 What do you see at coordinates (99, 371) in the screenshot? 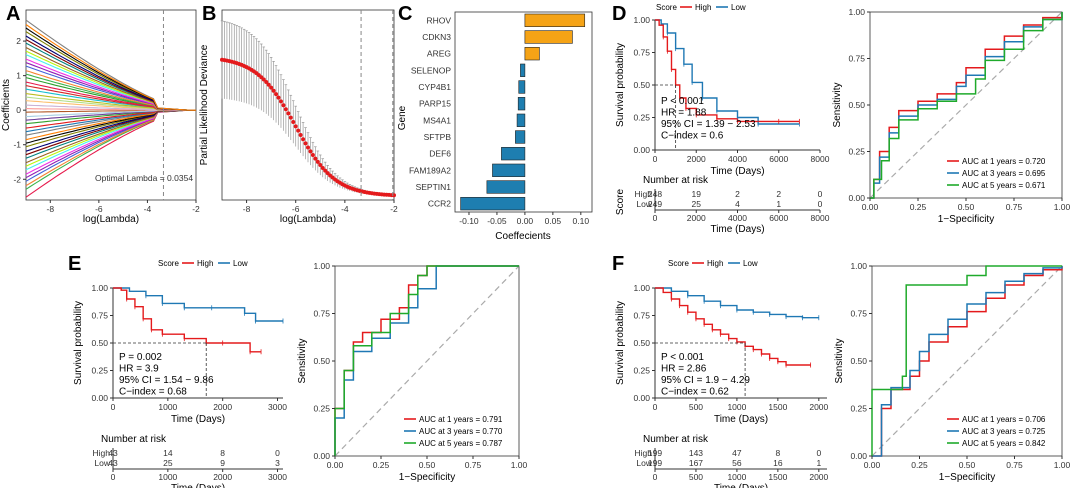
I see `panel-e-y-tick-label: 0.25` at bounding box center [99, 371].